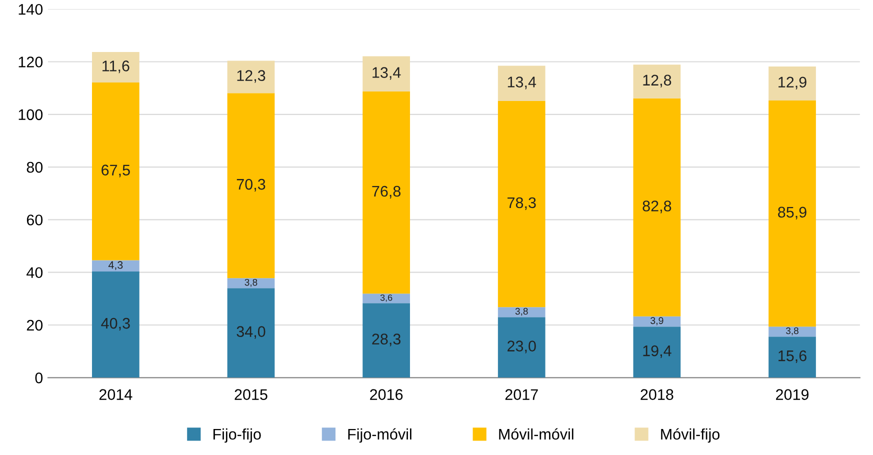 The height and width of the screenshot is (455, 873). What do you see at coordinates (39, 378) in the screenshot?
I see `y-tick-label: 0` at bounding box center [39, 378].